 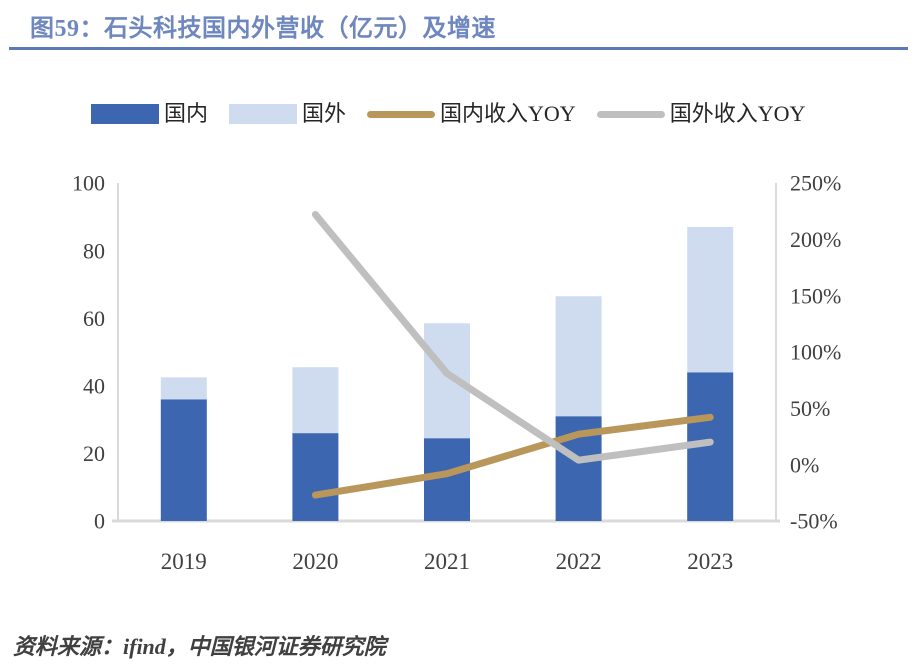 What do you see at coordinates (94, 453) in the screenshot?
I see `y-axis-left-tick-label: 20` at bounding box center [94, 453].